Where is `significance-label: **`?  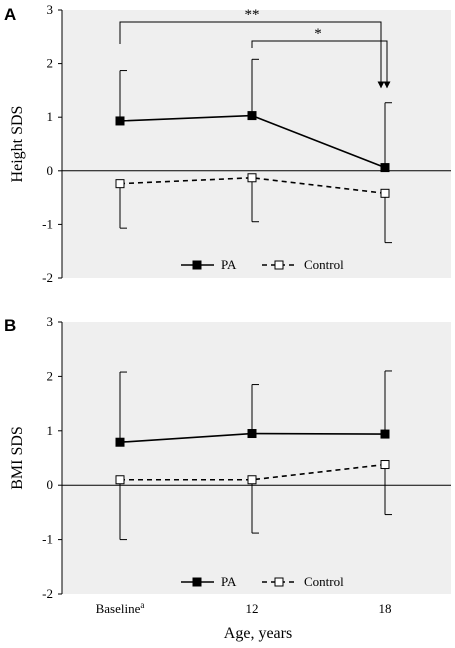
significance-label: ** is located at coordinates (252, 15).